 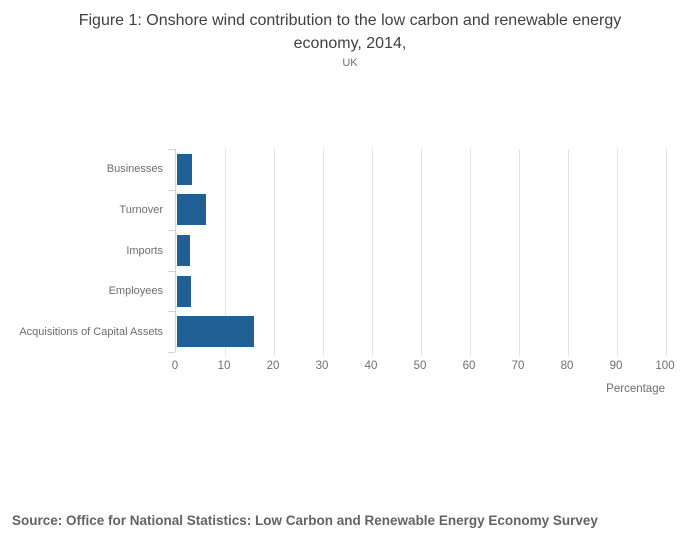 I want to click on x-axis-tick-label-30: 30, so click(x=322, y=366).